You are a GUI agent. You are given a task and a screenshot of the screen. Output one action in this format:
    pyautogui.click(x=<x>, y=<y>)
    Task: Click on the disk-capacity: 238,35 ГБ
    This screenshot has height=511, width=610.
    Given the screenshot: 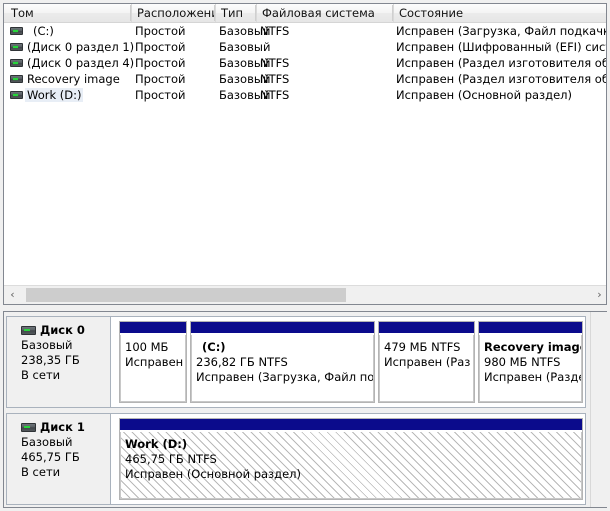 What is the action you would take?
    pyautogui.click(x=50, y=360)
    